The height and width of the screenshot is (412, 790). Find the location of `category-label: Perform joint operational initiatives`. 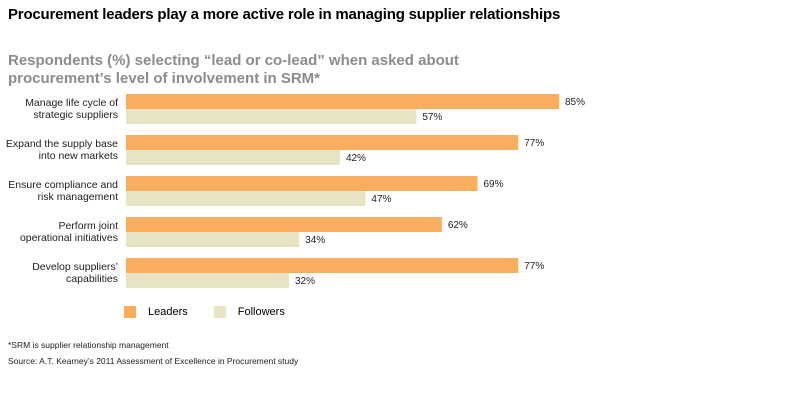

category-label: Perform joint operational initiatives is located at coordinates (69, 232).